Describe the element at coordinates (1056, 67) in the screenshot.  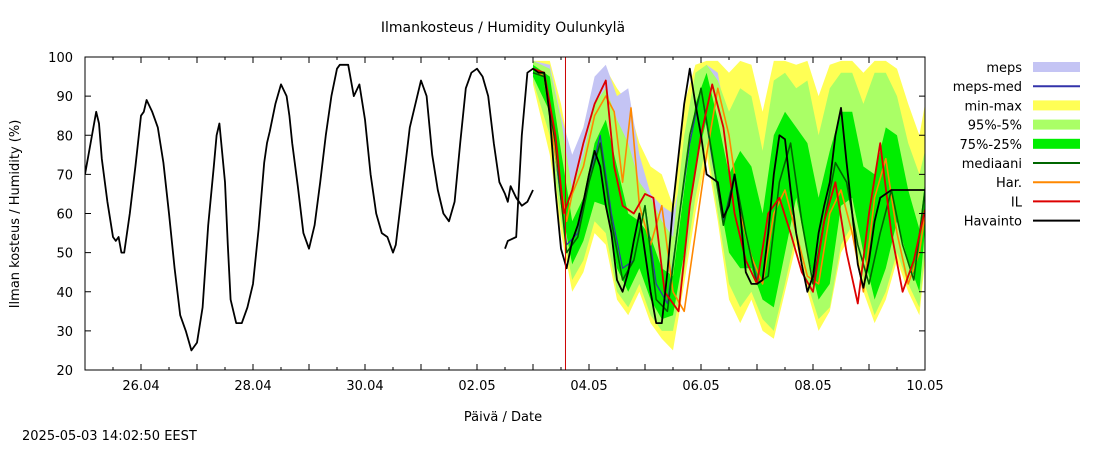
I see `legend-swatch-meps` at that location.